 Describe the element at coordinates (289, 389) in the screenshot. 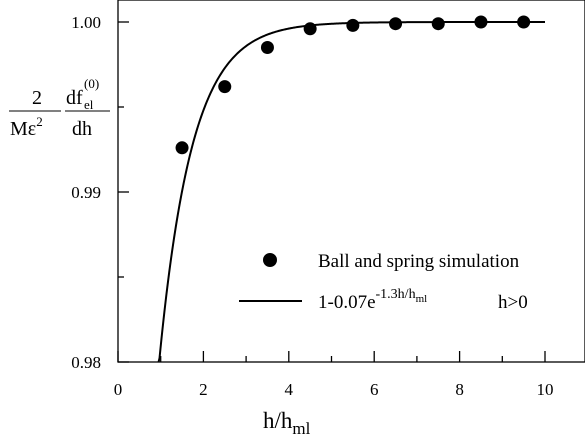

I see `x-tick-label: 4` at that location.